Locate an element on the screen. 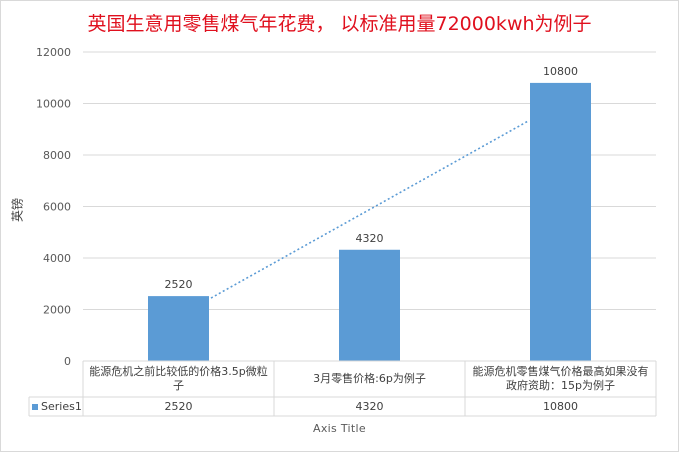 This screenshot has height=452, width=679. x-category-label: 能源危机之前比较低的价格3.5p微粒子 is located at coordinates (178, 378).